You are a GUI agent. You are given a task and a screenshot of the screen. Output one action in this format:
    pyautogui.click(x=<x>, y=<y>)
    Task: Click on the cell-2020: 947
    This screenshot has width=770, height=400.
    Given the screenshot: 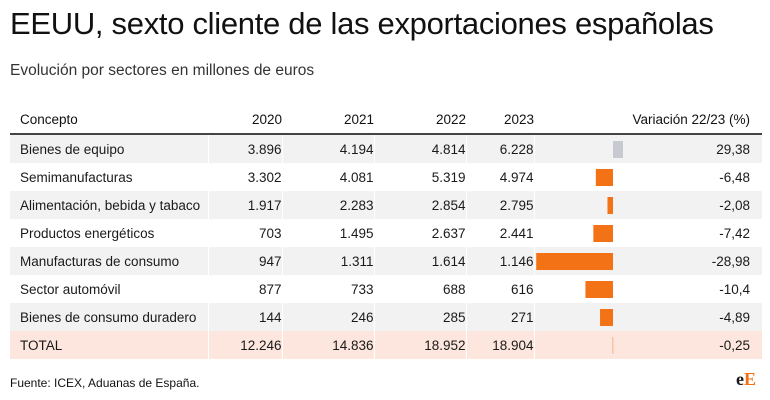 What is the action you would take?
    pyautogui.click(x=245, y=261)
    